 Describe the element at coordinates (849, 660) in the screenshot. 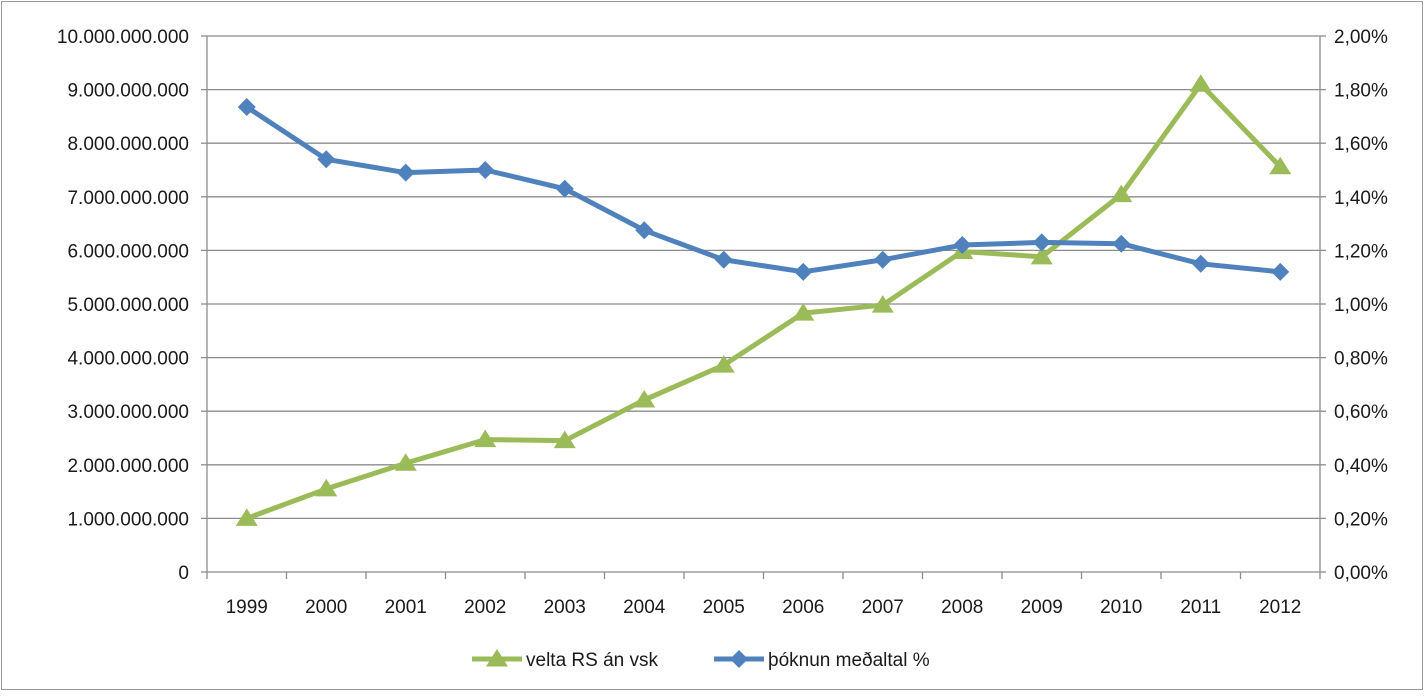

I see `legend-label: þóknun meðaltal %` at that location.